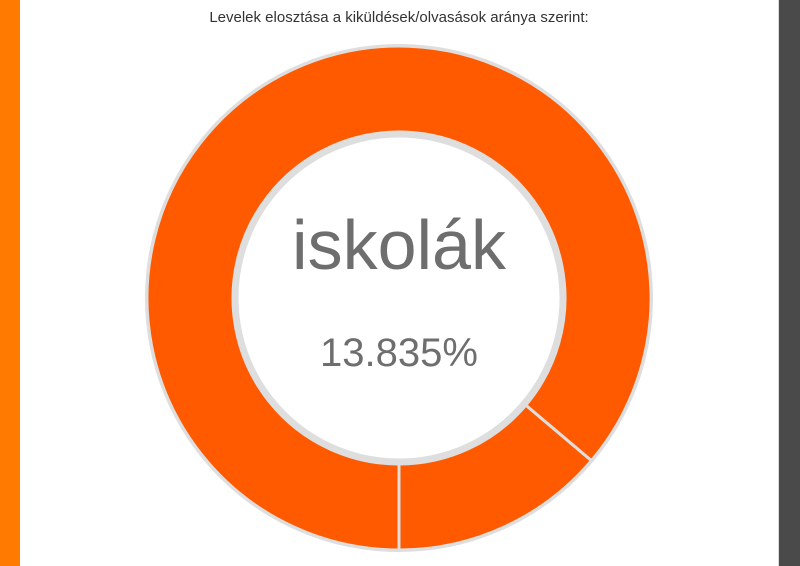 This screenshot has height=566, width=800. Describe the element at coordinates (789, 283) in the screenshot. I see `right-side-bar` at that location.